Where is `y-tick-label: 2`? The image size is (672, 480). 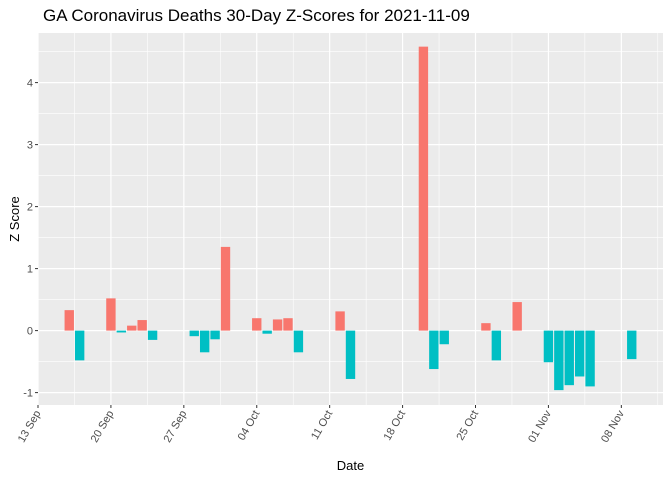
y-tick-label: 2 is located at coordinates (30, 208).